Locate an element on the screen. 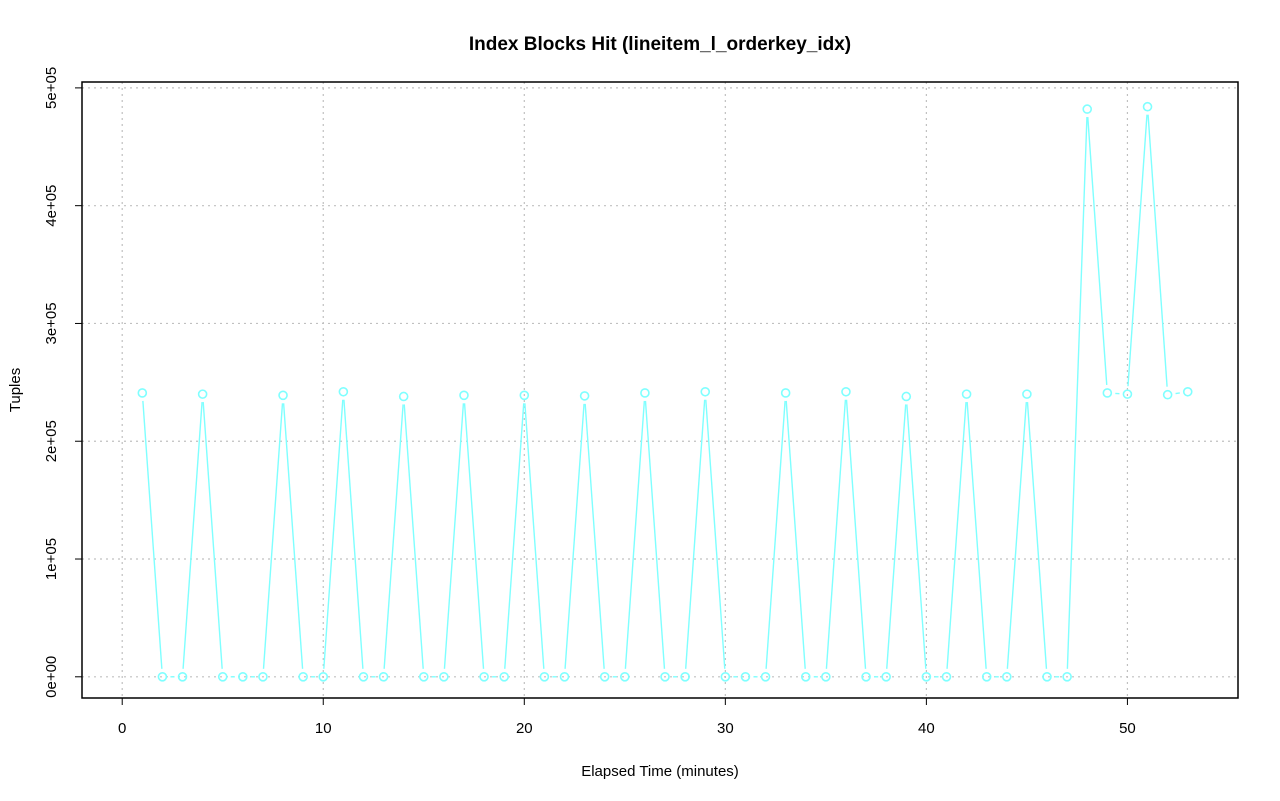 The image size is (1280, 801). y-tick-label: 1e+05 is located at coordinates (51, 559).